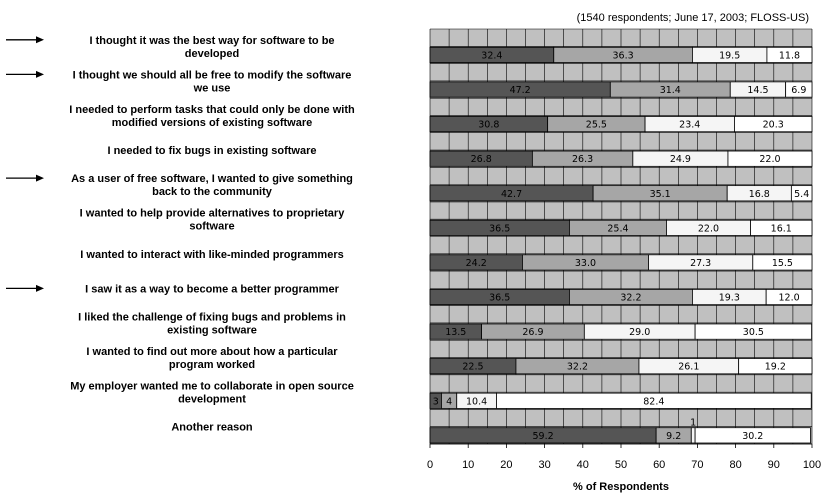 The height and width of the screenshot is (493, 825). I want to click on bar-row: 47.2 31.4 14.5 6.9, so click(621, 89).